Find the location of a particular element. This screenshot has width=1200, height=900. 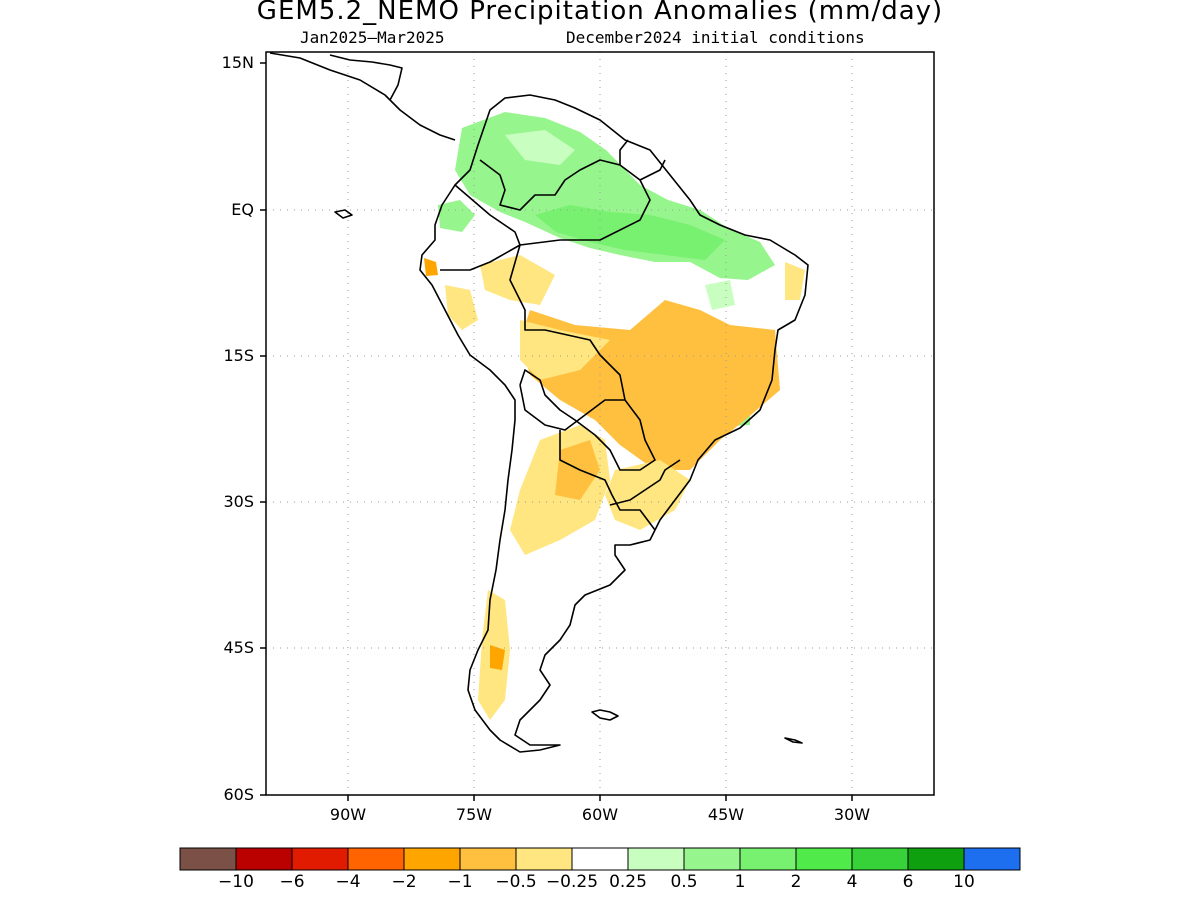

falkland-islands is located at coordinates (605, 715).